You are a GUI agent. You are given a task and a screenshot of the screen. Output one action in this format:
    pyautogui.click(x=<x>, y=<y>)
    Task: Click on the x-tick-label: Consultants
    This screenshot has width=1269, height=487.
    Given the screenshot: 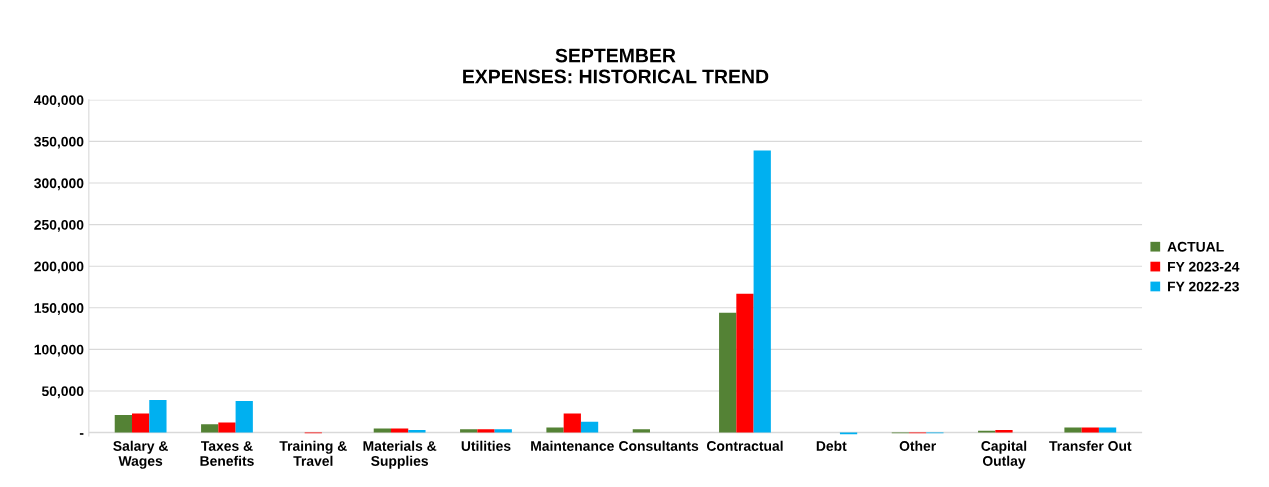 What is the action you would take?
    pyautogui.click(x=659, y=445)
    